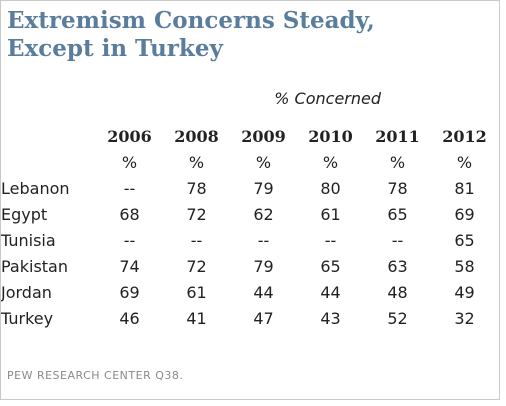 The image size is (506, 406). What do you see at coordinates (330, 318) in the screenshot?
I see `data-cell: 43` at bounding box center [330, 318].